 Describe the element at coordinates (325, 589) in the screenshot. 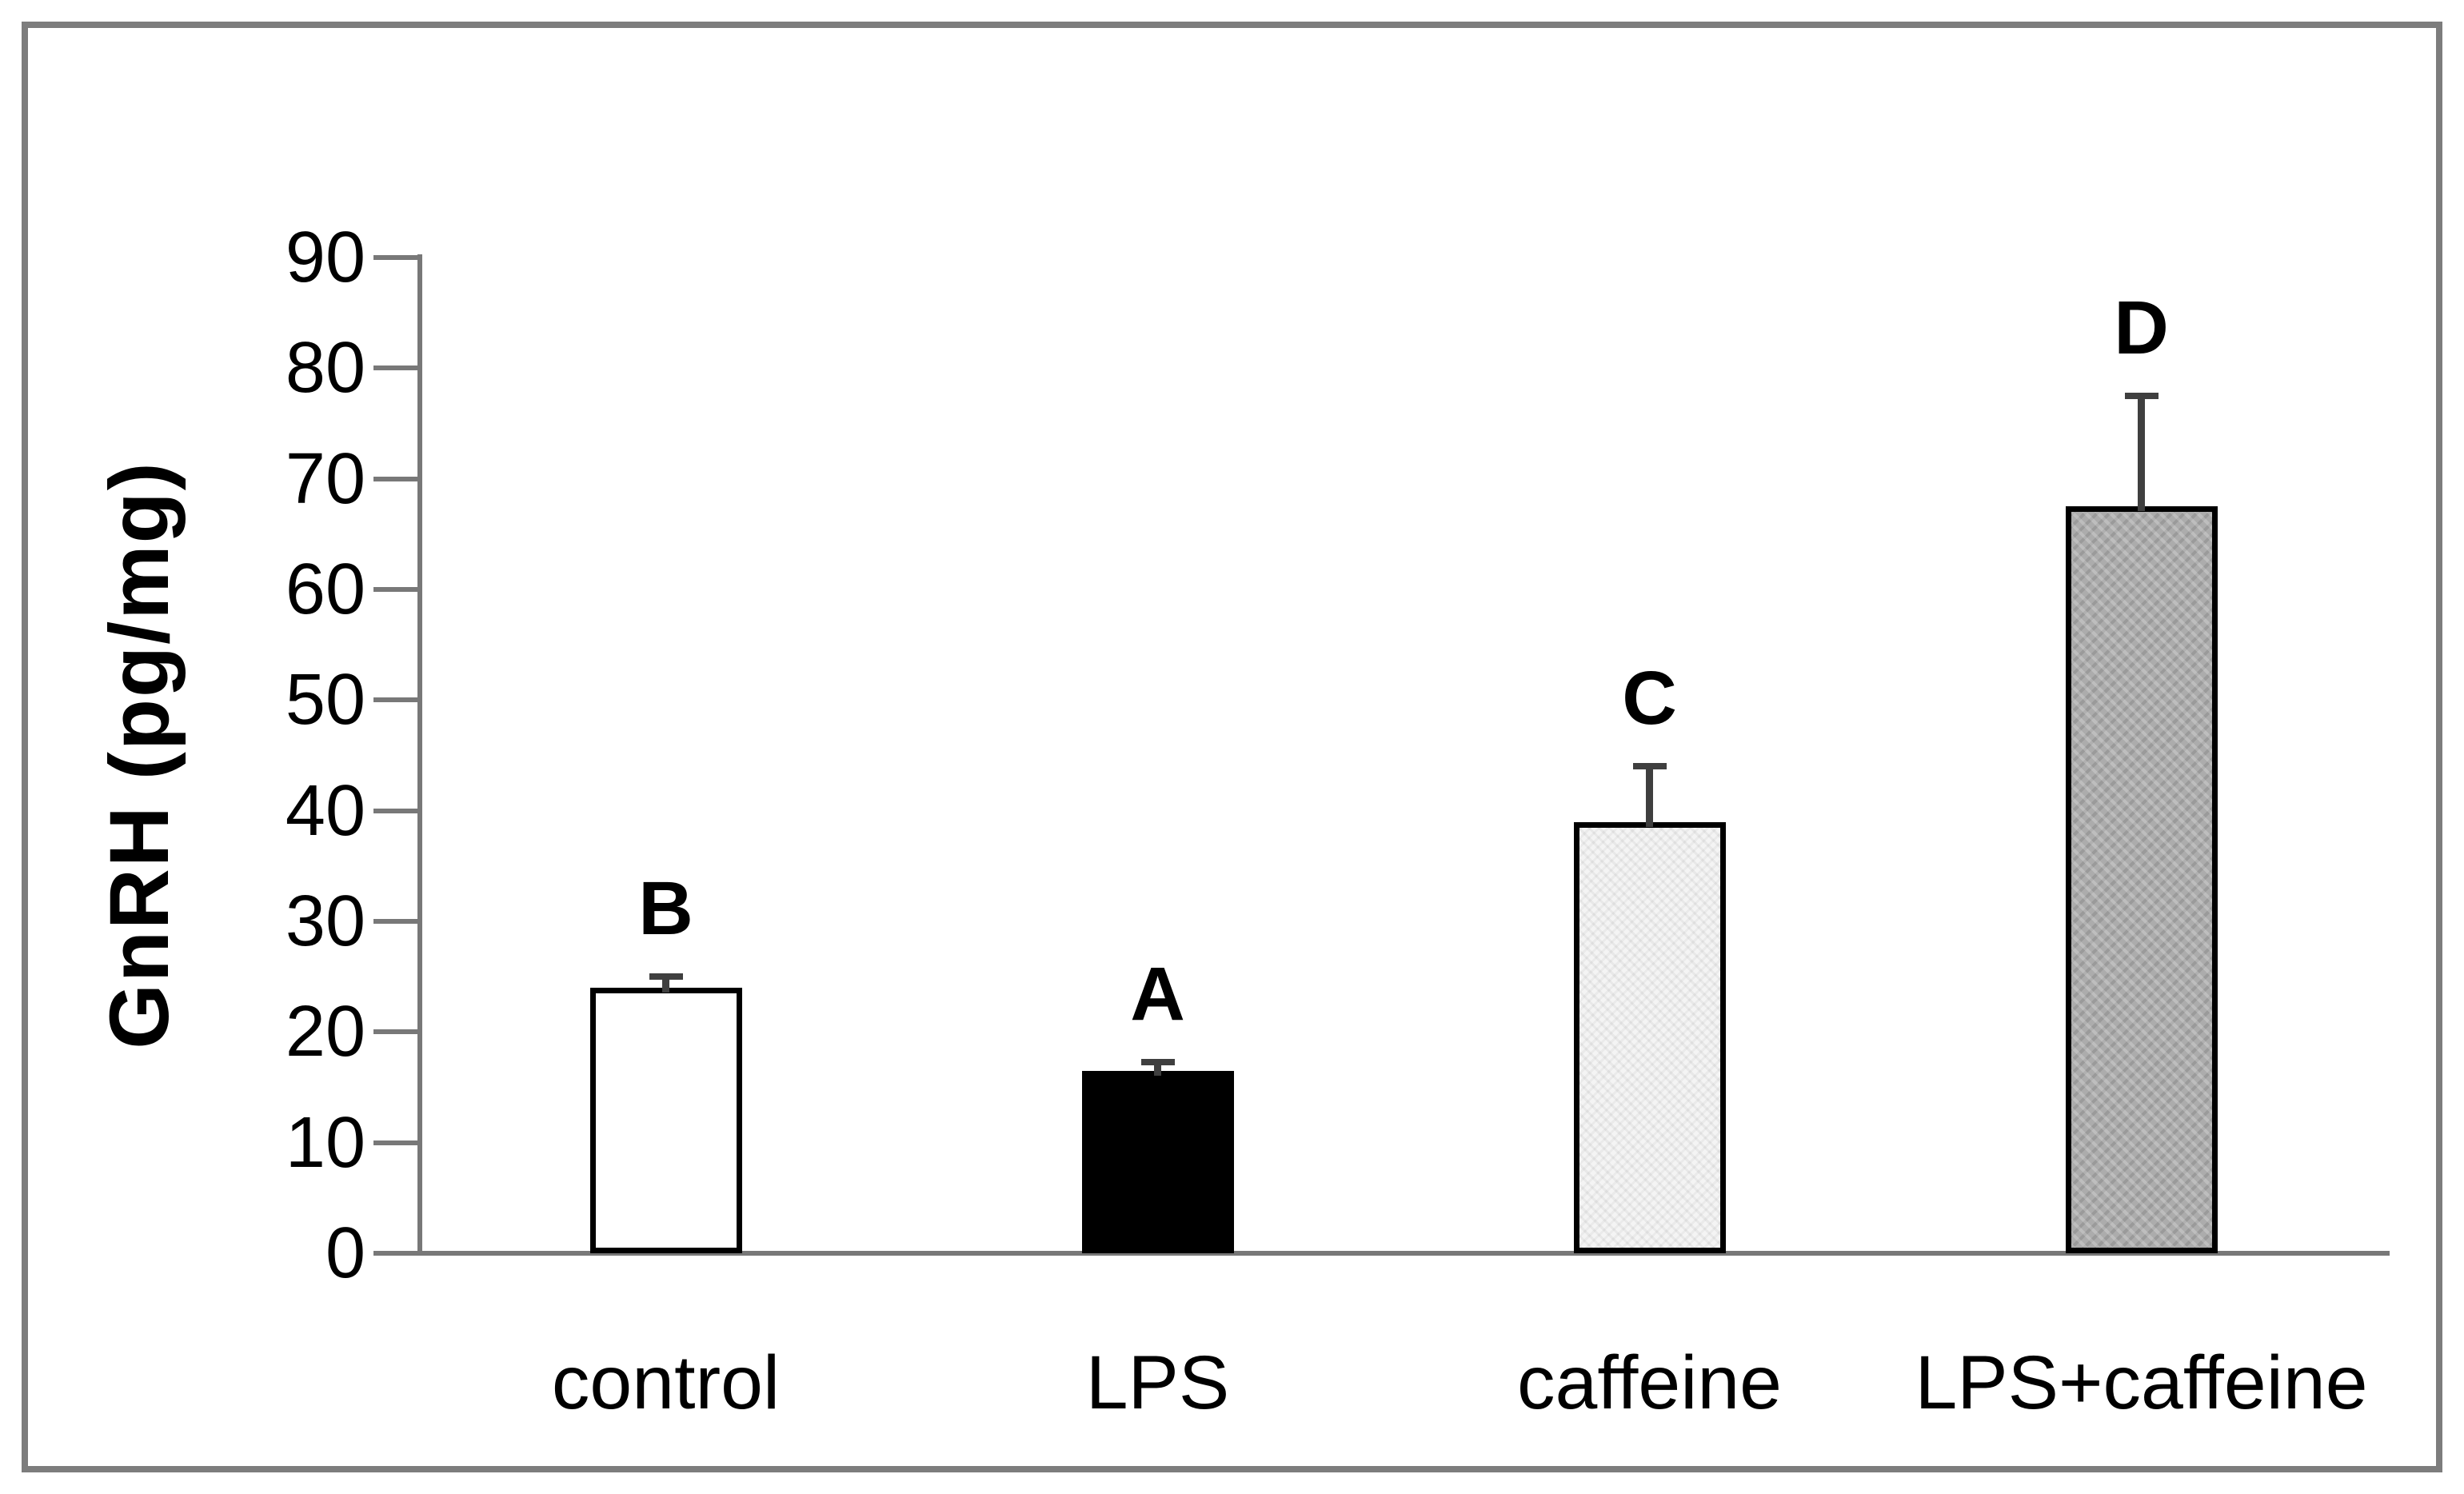

I see `y-tick-label: 60` at that location.